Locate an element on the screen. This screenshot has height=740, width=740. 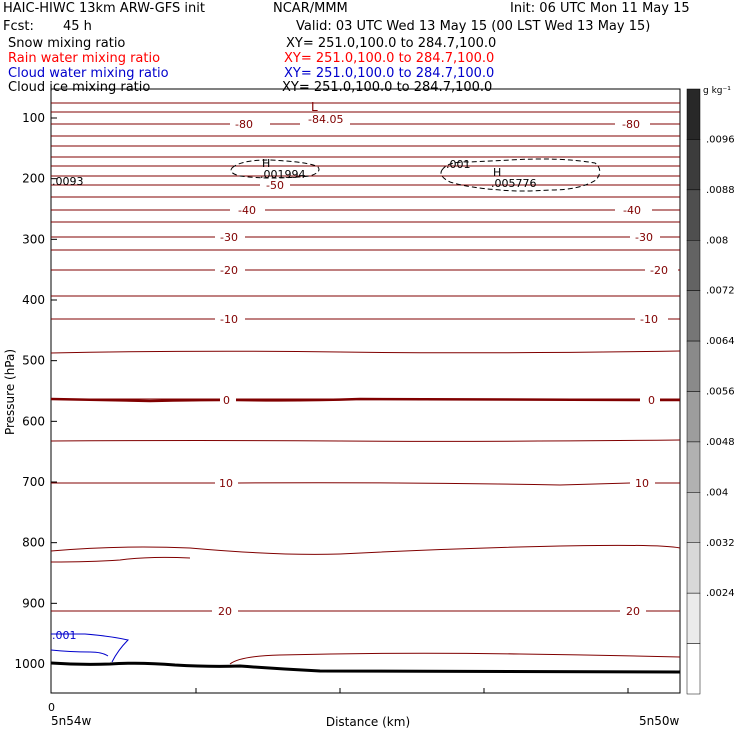
field-rain-xy: XY= 251.0,100.0 to 284.7,100.0 is located at coordinates (389, 58).